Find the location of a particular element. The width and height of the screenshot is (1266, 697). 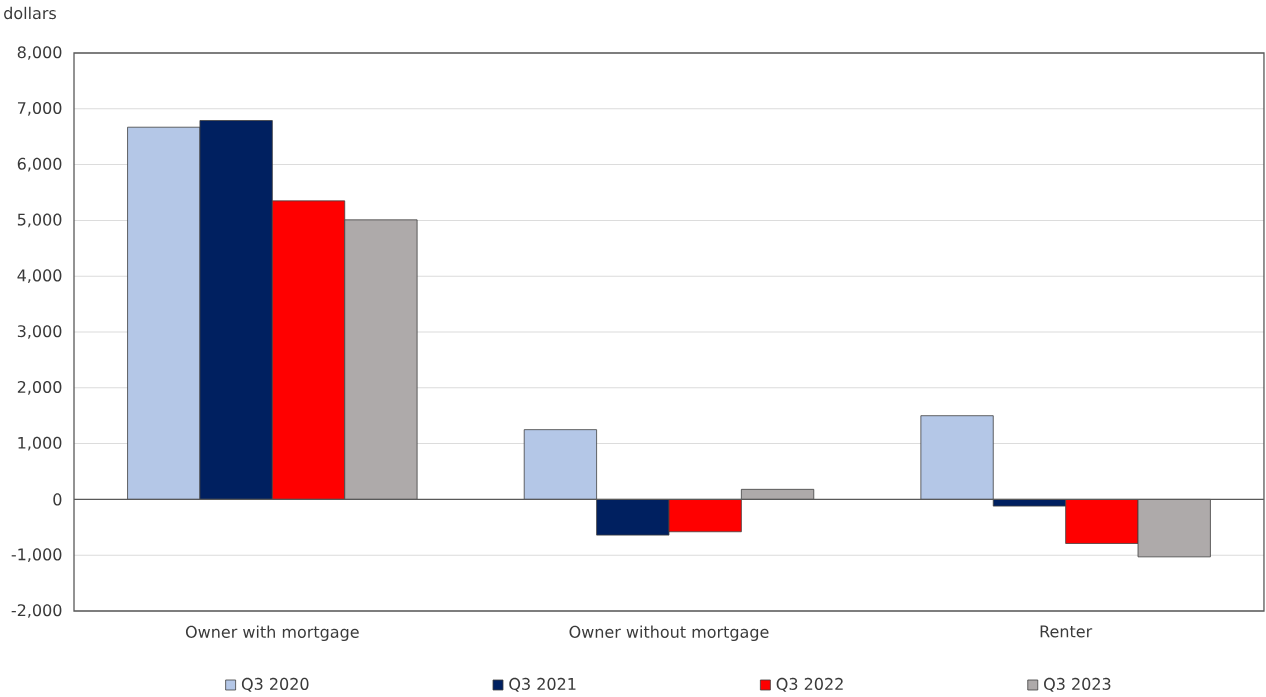

y-axis-title: dollars is located at coordinates (30, 13).